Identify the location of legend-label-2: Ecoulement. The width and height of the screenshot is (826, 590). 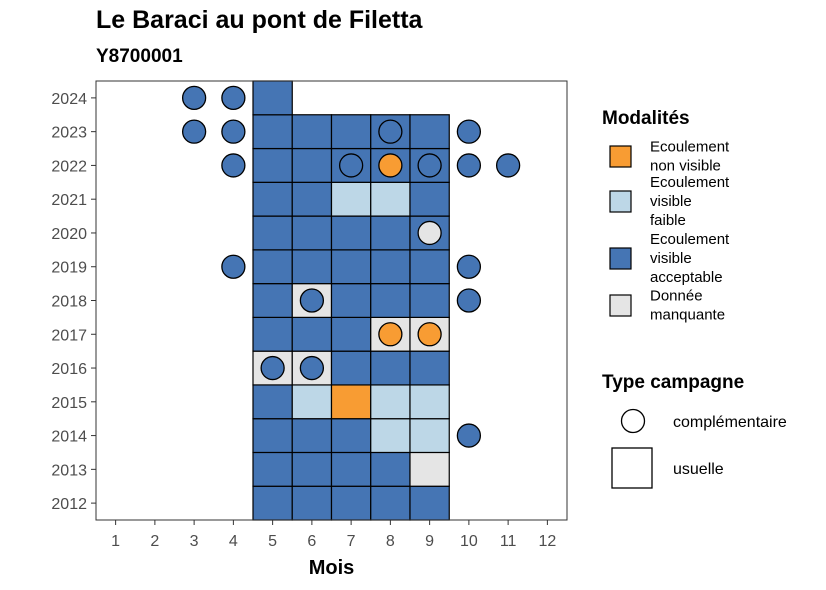
(690, 239).